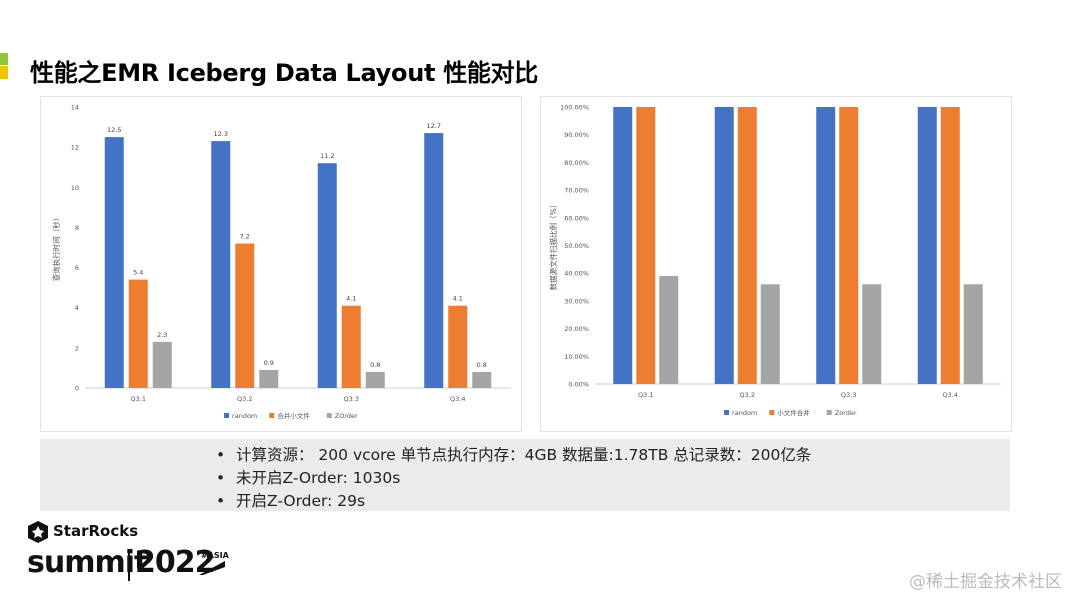  What do you see at coordinates (576, 246) in the screenshot?
I see `y-tick-label: 50.00%` at bounding box center [576, 246].